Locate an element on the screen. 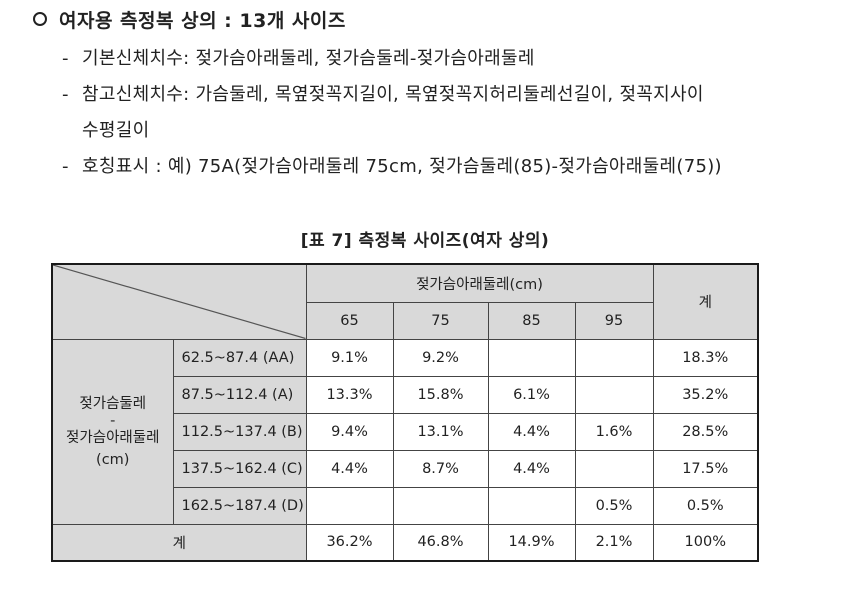 The width and height of the screenshot is (850, 607). row-group-label-line: - is located at coordinates (113, 420).